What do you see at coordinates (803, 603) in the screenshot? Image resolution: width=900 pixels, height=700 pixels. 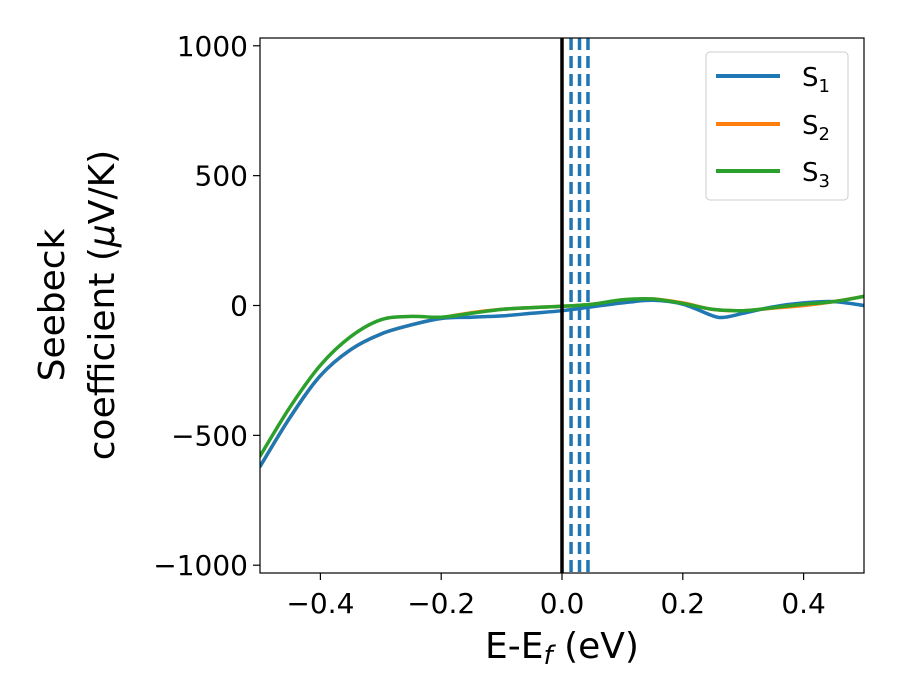 I see `x-tick-label: 0.4` at bounding box center [803, 603].